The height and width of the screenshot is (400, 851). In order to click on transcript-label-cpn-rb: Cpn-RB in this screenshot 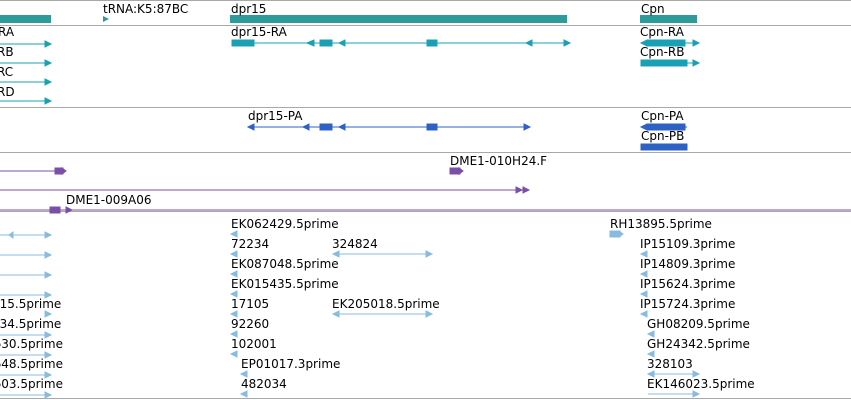, I will do `click(662, 52)`.